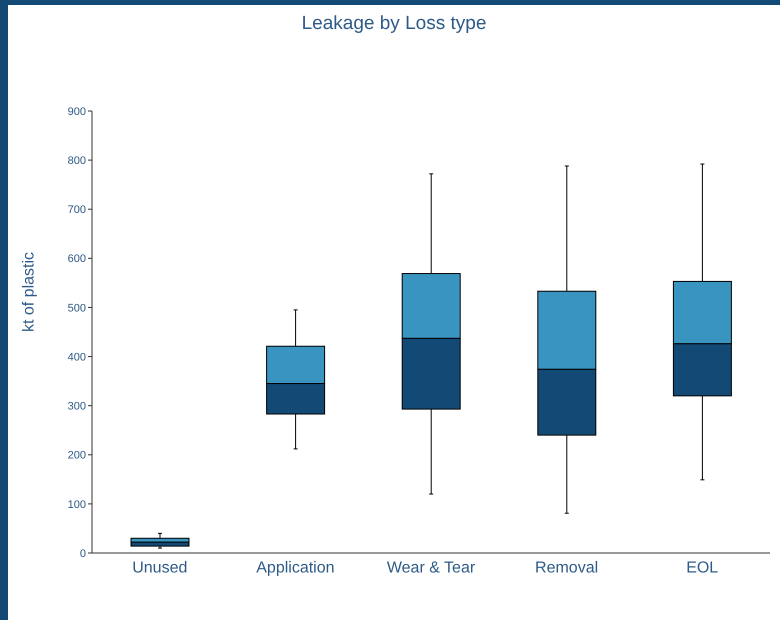 The width and height of the screenshot is (780, 620). What do you see at coordinates (77, 161) in the screenshot?
I see `y-tick-label: 800` at bounding box center [77, 161].